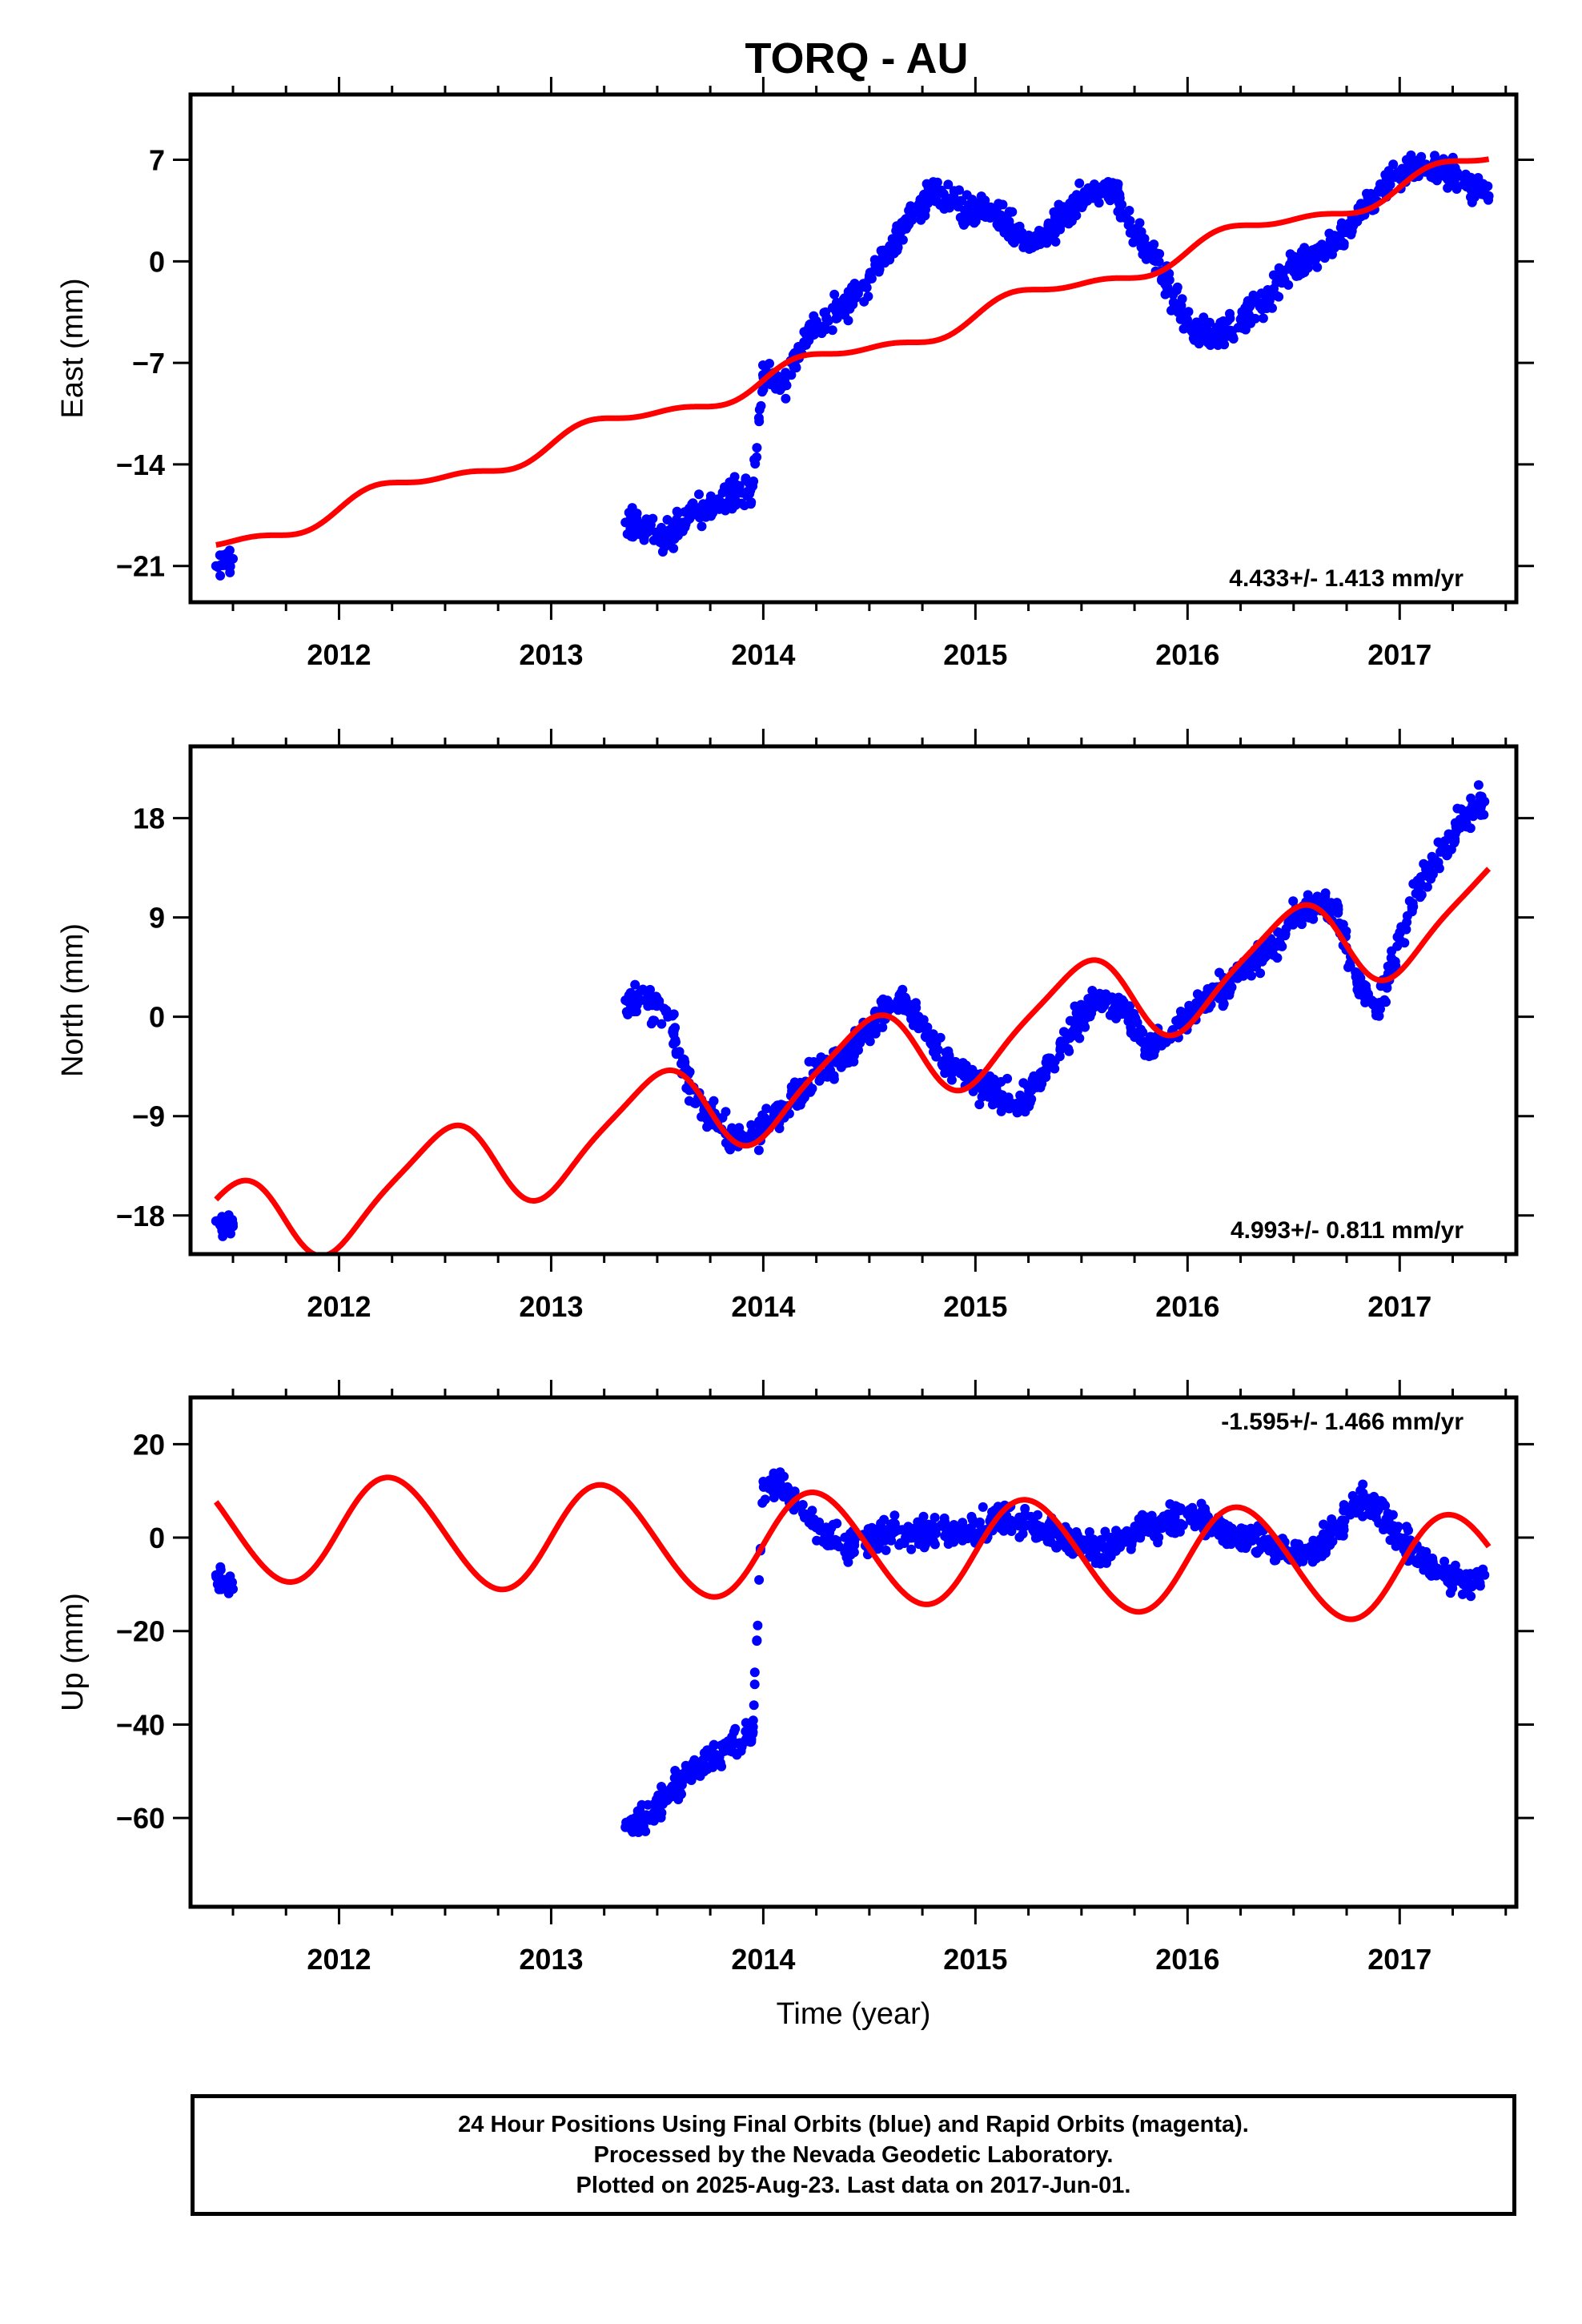 Image resolution: width=1582 pixels, height=2324 pixels. Describe the element at coordinates (339, 1306) in the screenshot. I see `north-x-tick-label: 2012` at that location.